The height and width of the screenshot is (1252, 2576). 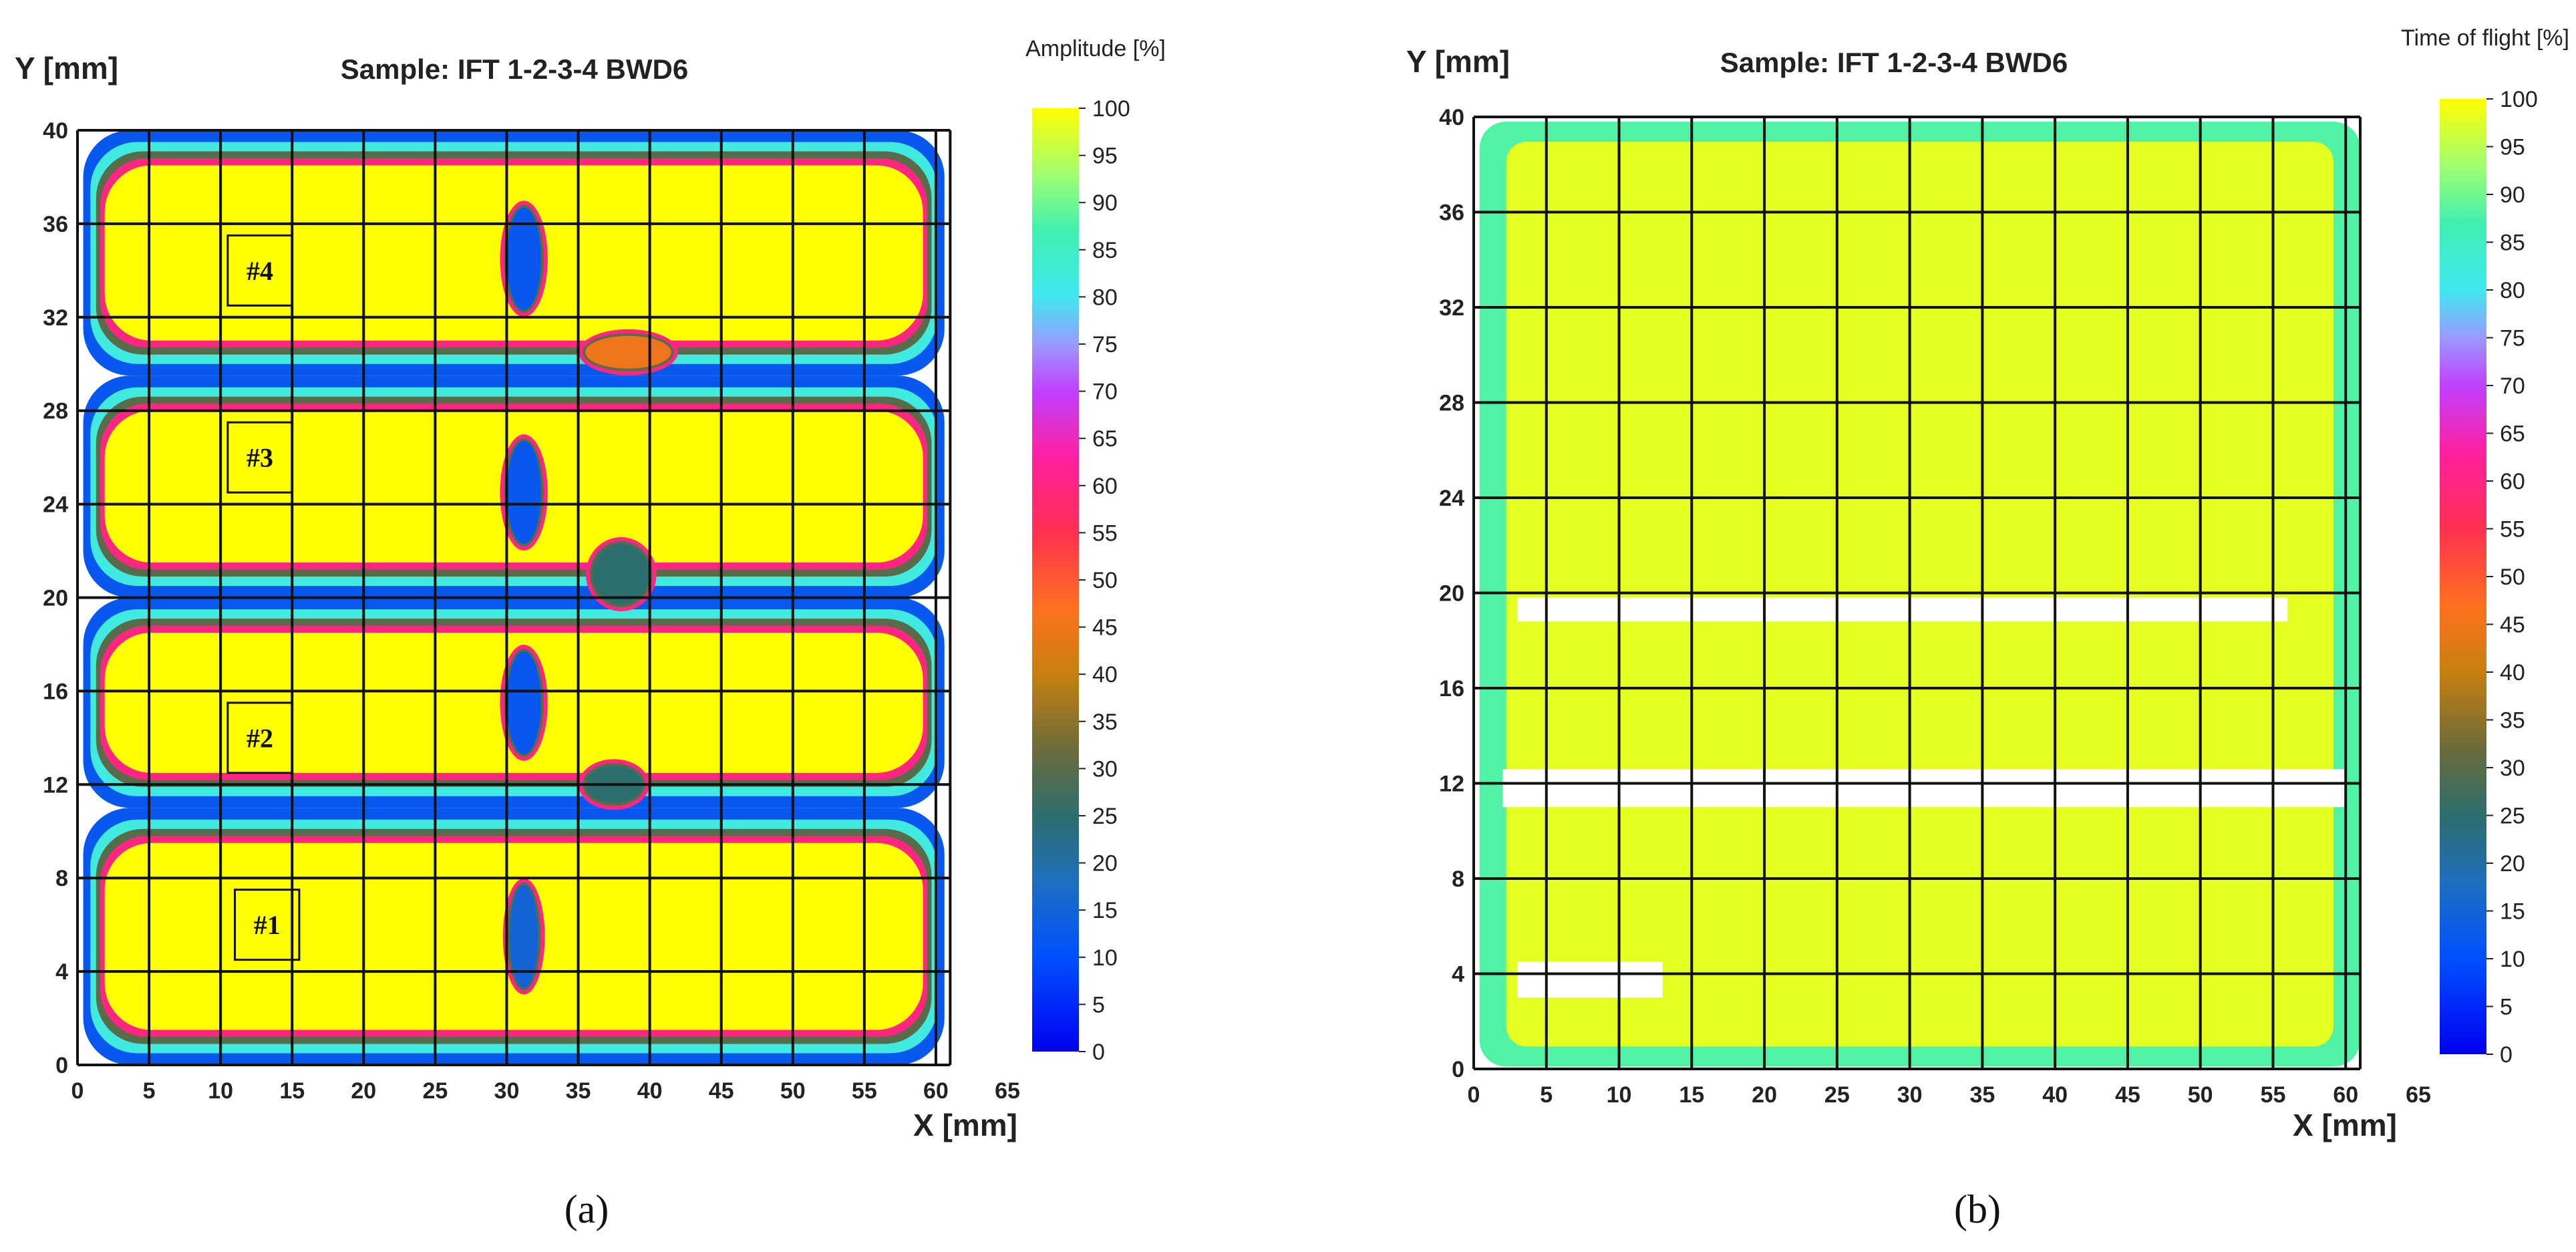 What do you see at coordinates (2512, 338) in the screenshot?
I see `colorbar-tick-label: 75` at bounding box center [2512, 338].